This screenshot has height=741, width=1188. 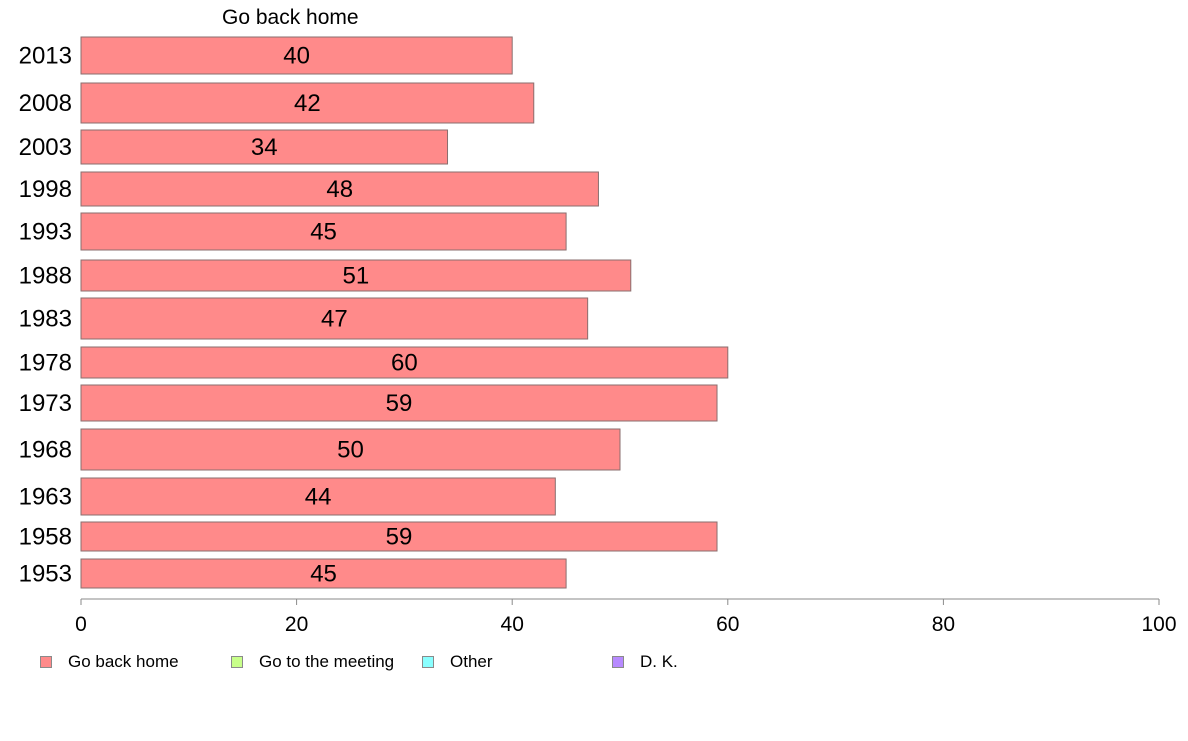 What do you see at coordinates (45, 103) in the screenshot?
I see `category-label: 2008` at bounding box center [45, 103].